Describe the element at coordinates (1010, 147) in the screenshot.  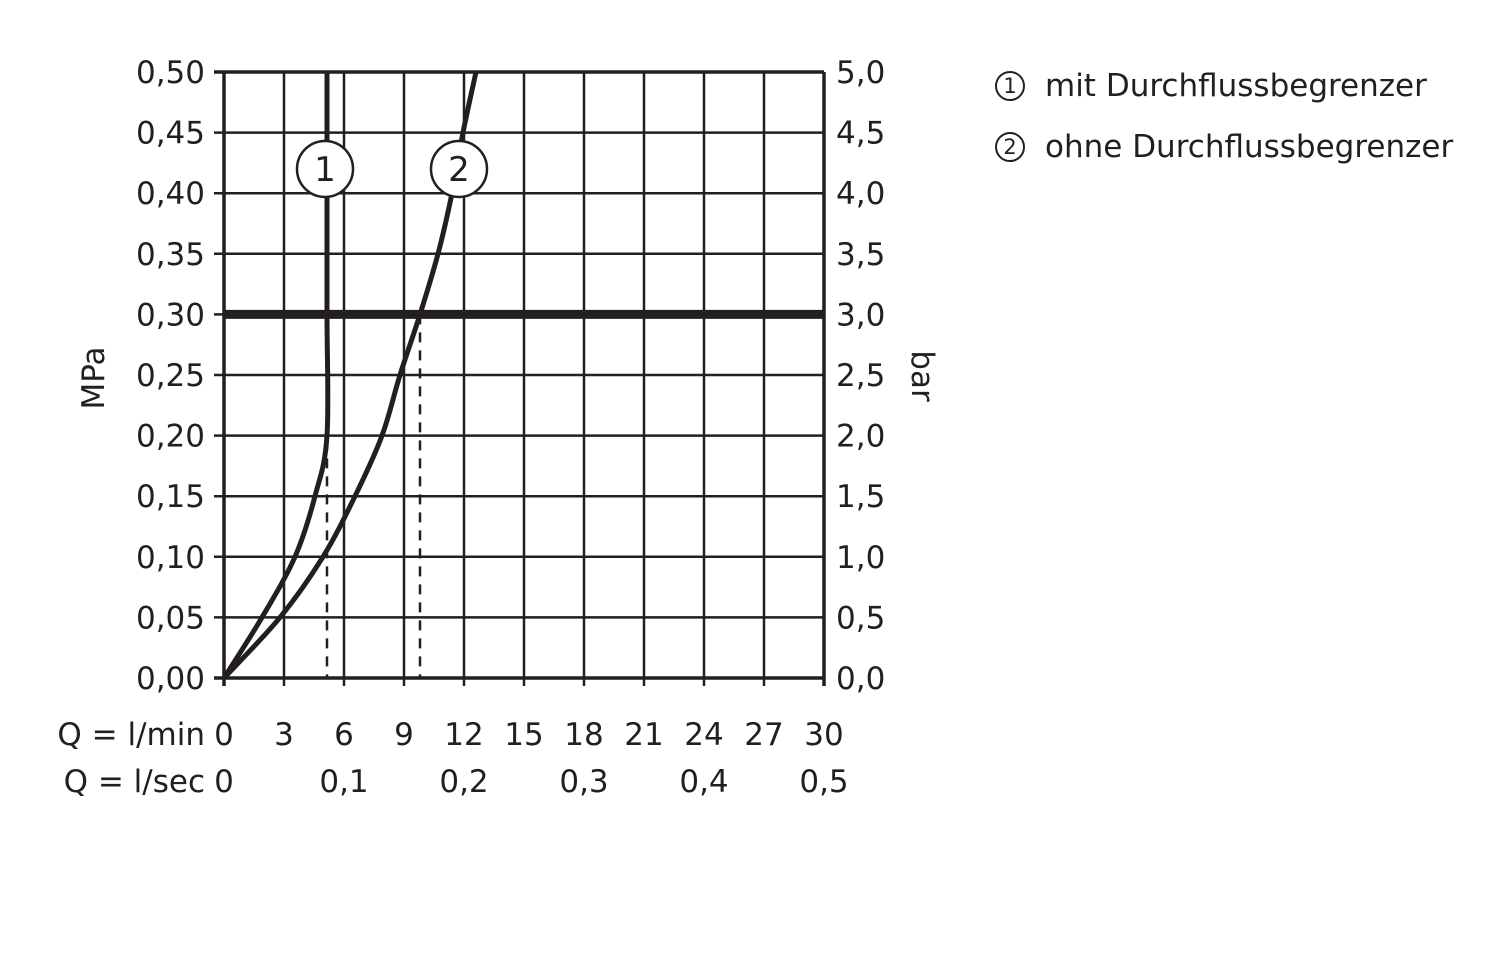
I see `legend-marker-2: 2` at that location.